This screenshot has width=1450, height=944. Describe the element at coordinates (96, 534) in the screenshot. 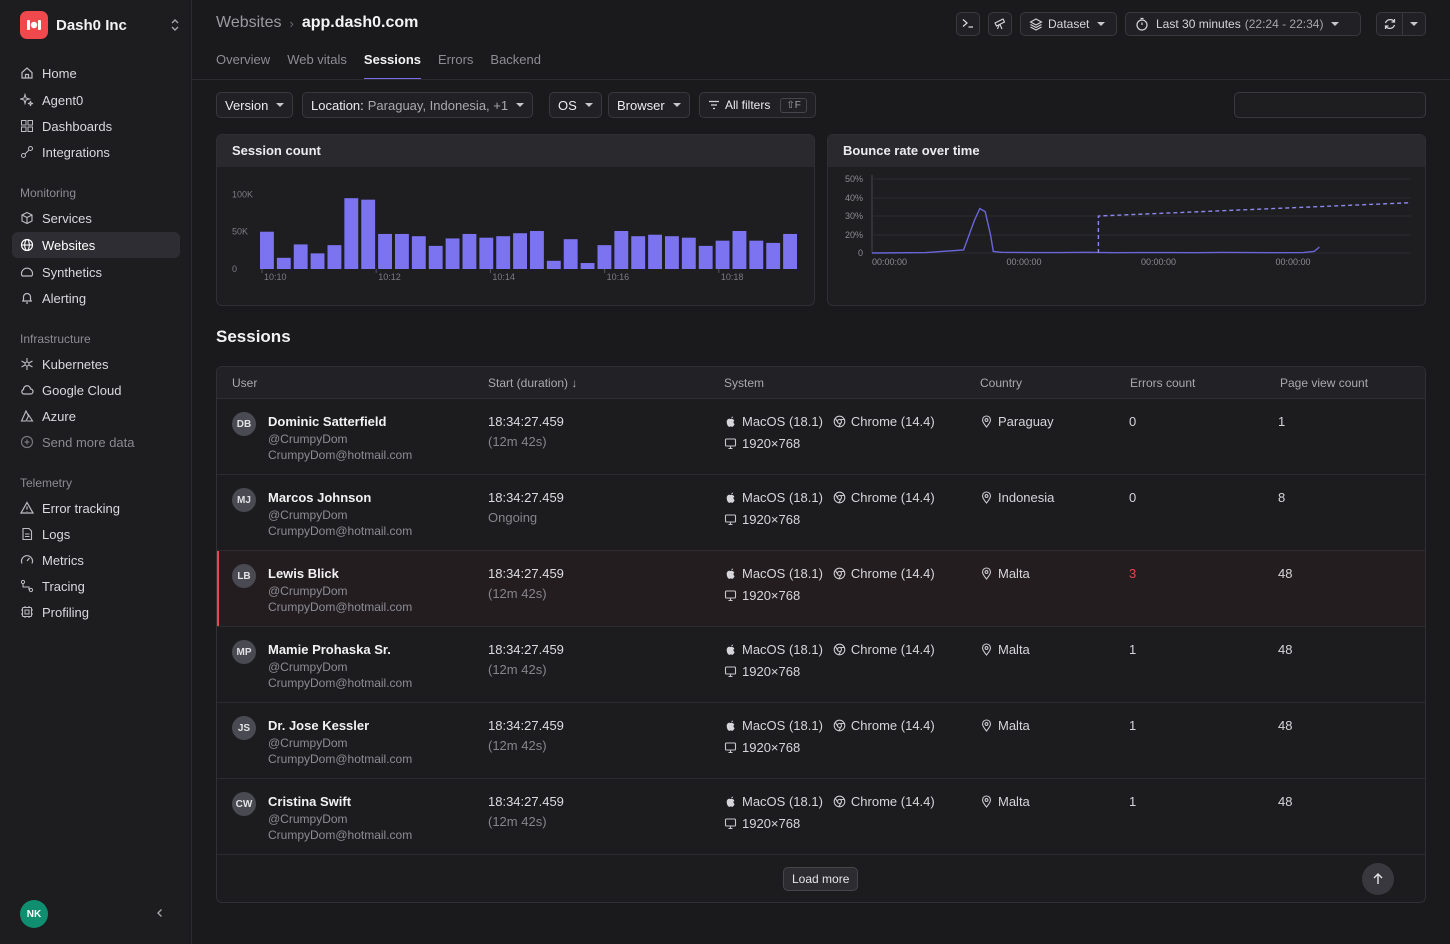

I see `sidebar-item-logs: Logs` at that location.